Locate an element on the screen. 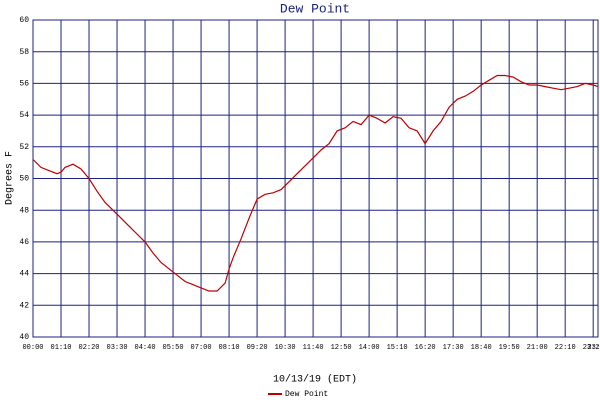 The image size is (600, 400). y-tick-label: 44 is located at coordinates (24, 274).